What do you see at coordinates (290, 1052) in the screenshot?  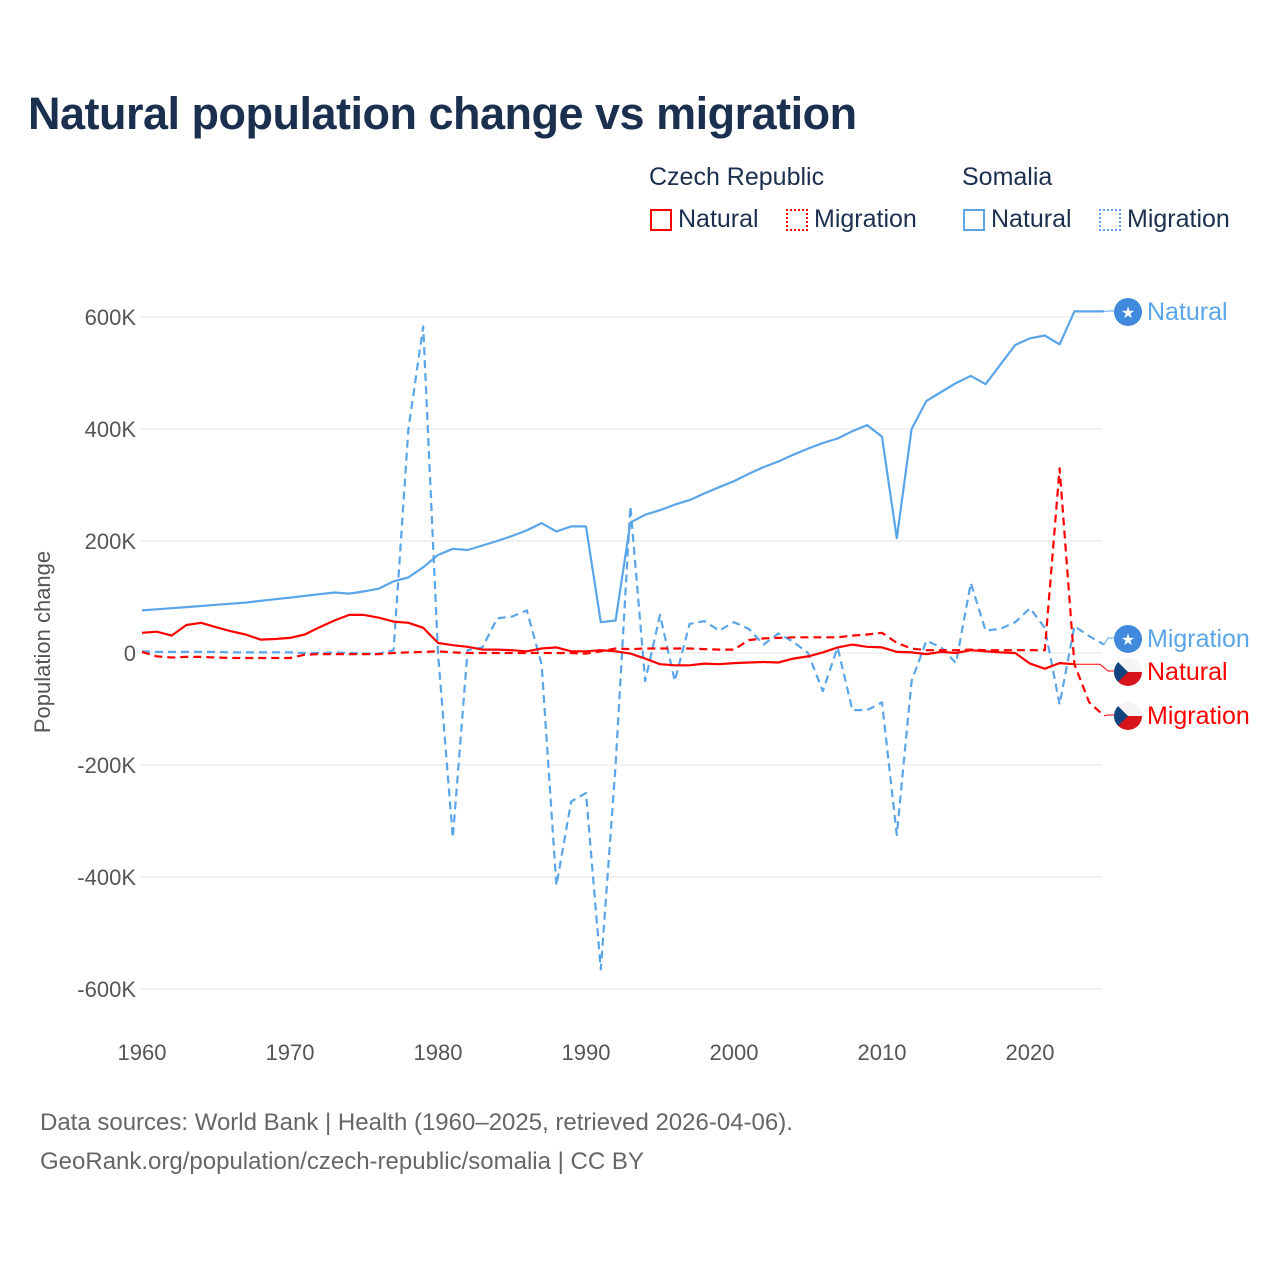 I see `x-tick-label: 1970` at bounding box center [290, 1052].